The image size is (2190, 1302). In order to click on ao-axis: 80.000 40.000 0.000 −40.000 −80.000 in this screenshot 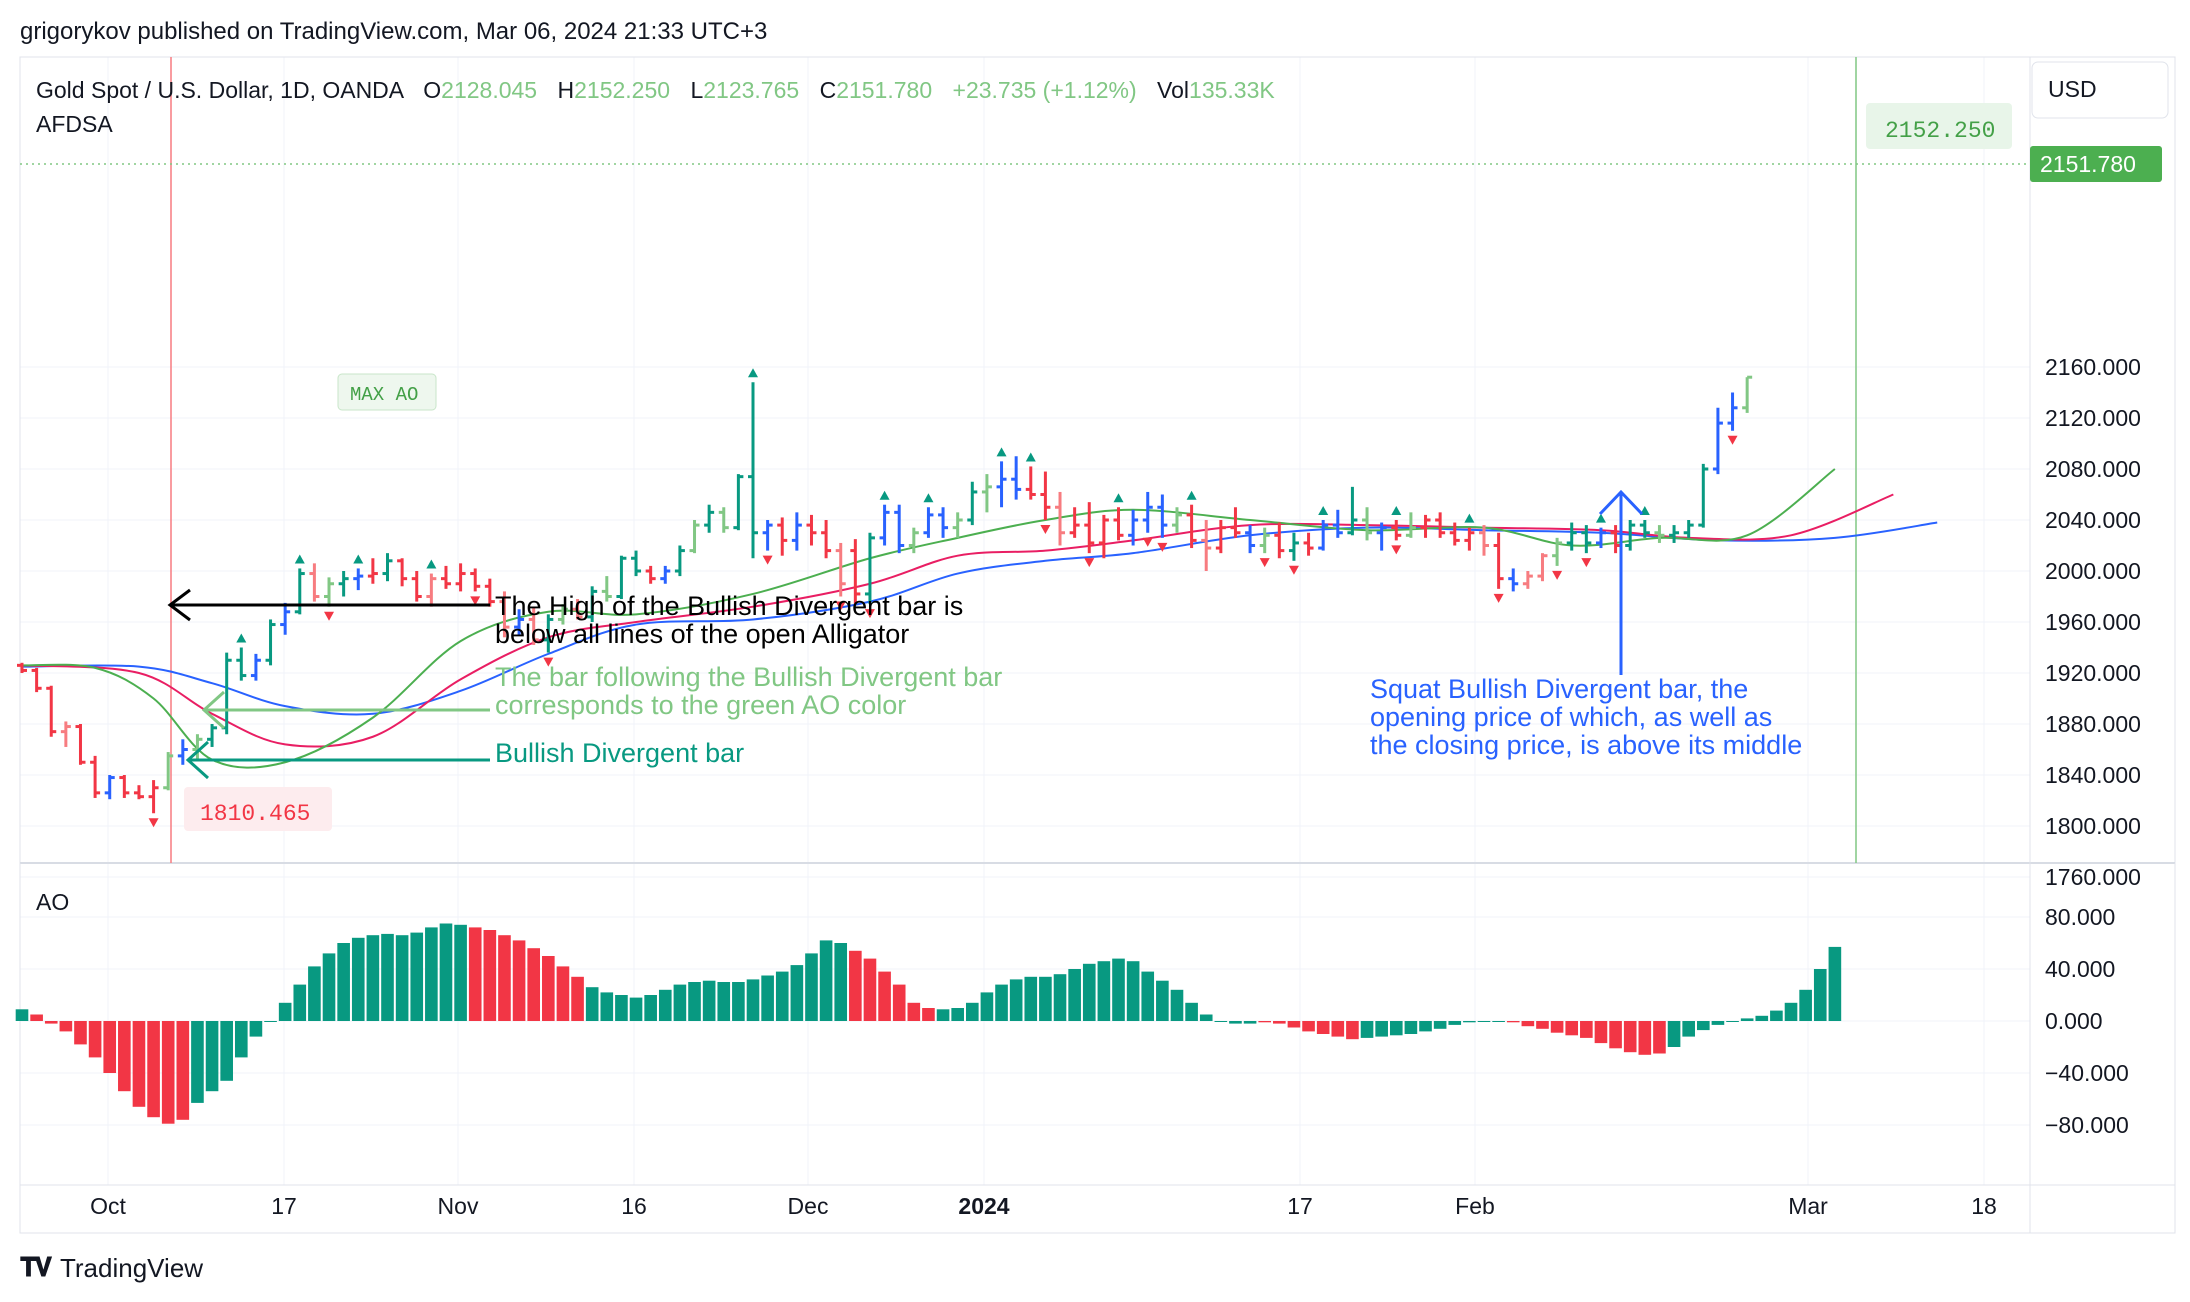, I will do `click(2087, 1021)`.